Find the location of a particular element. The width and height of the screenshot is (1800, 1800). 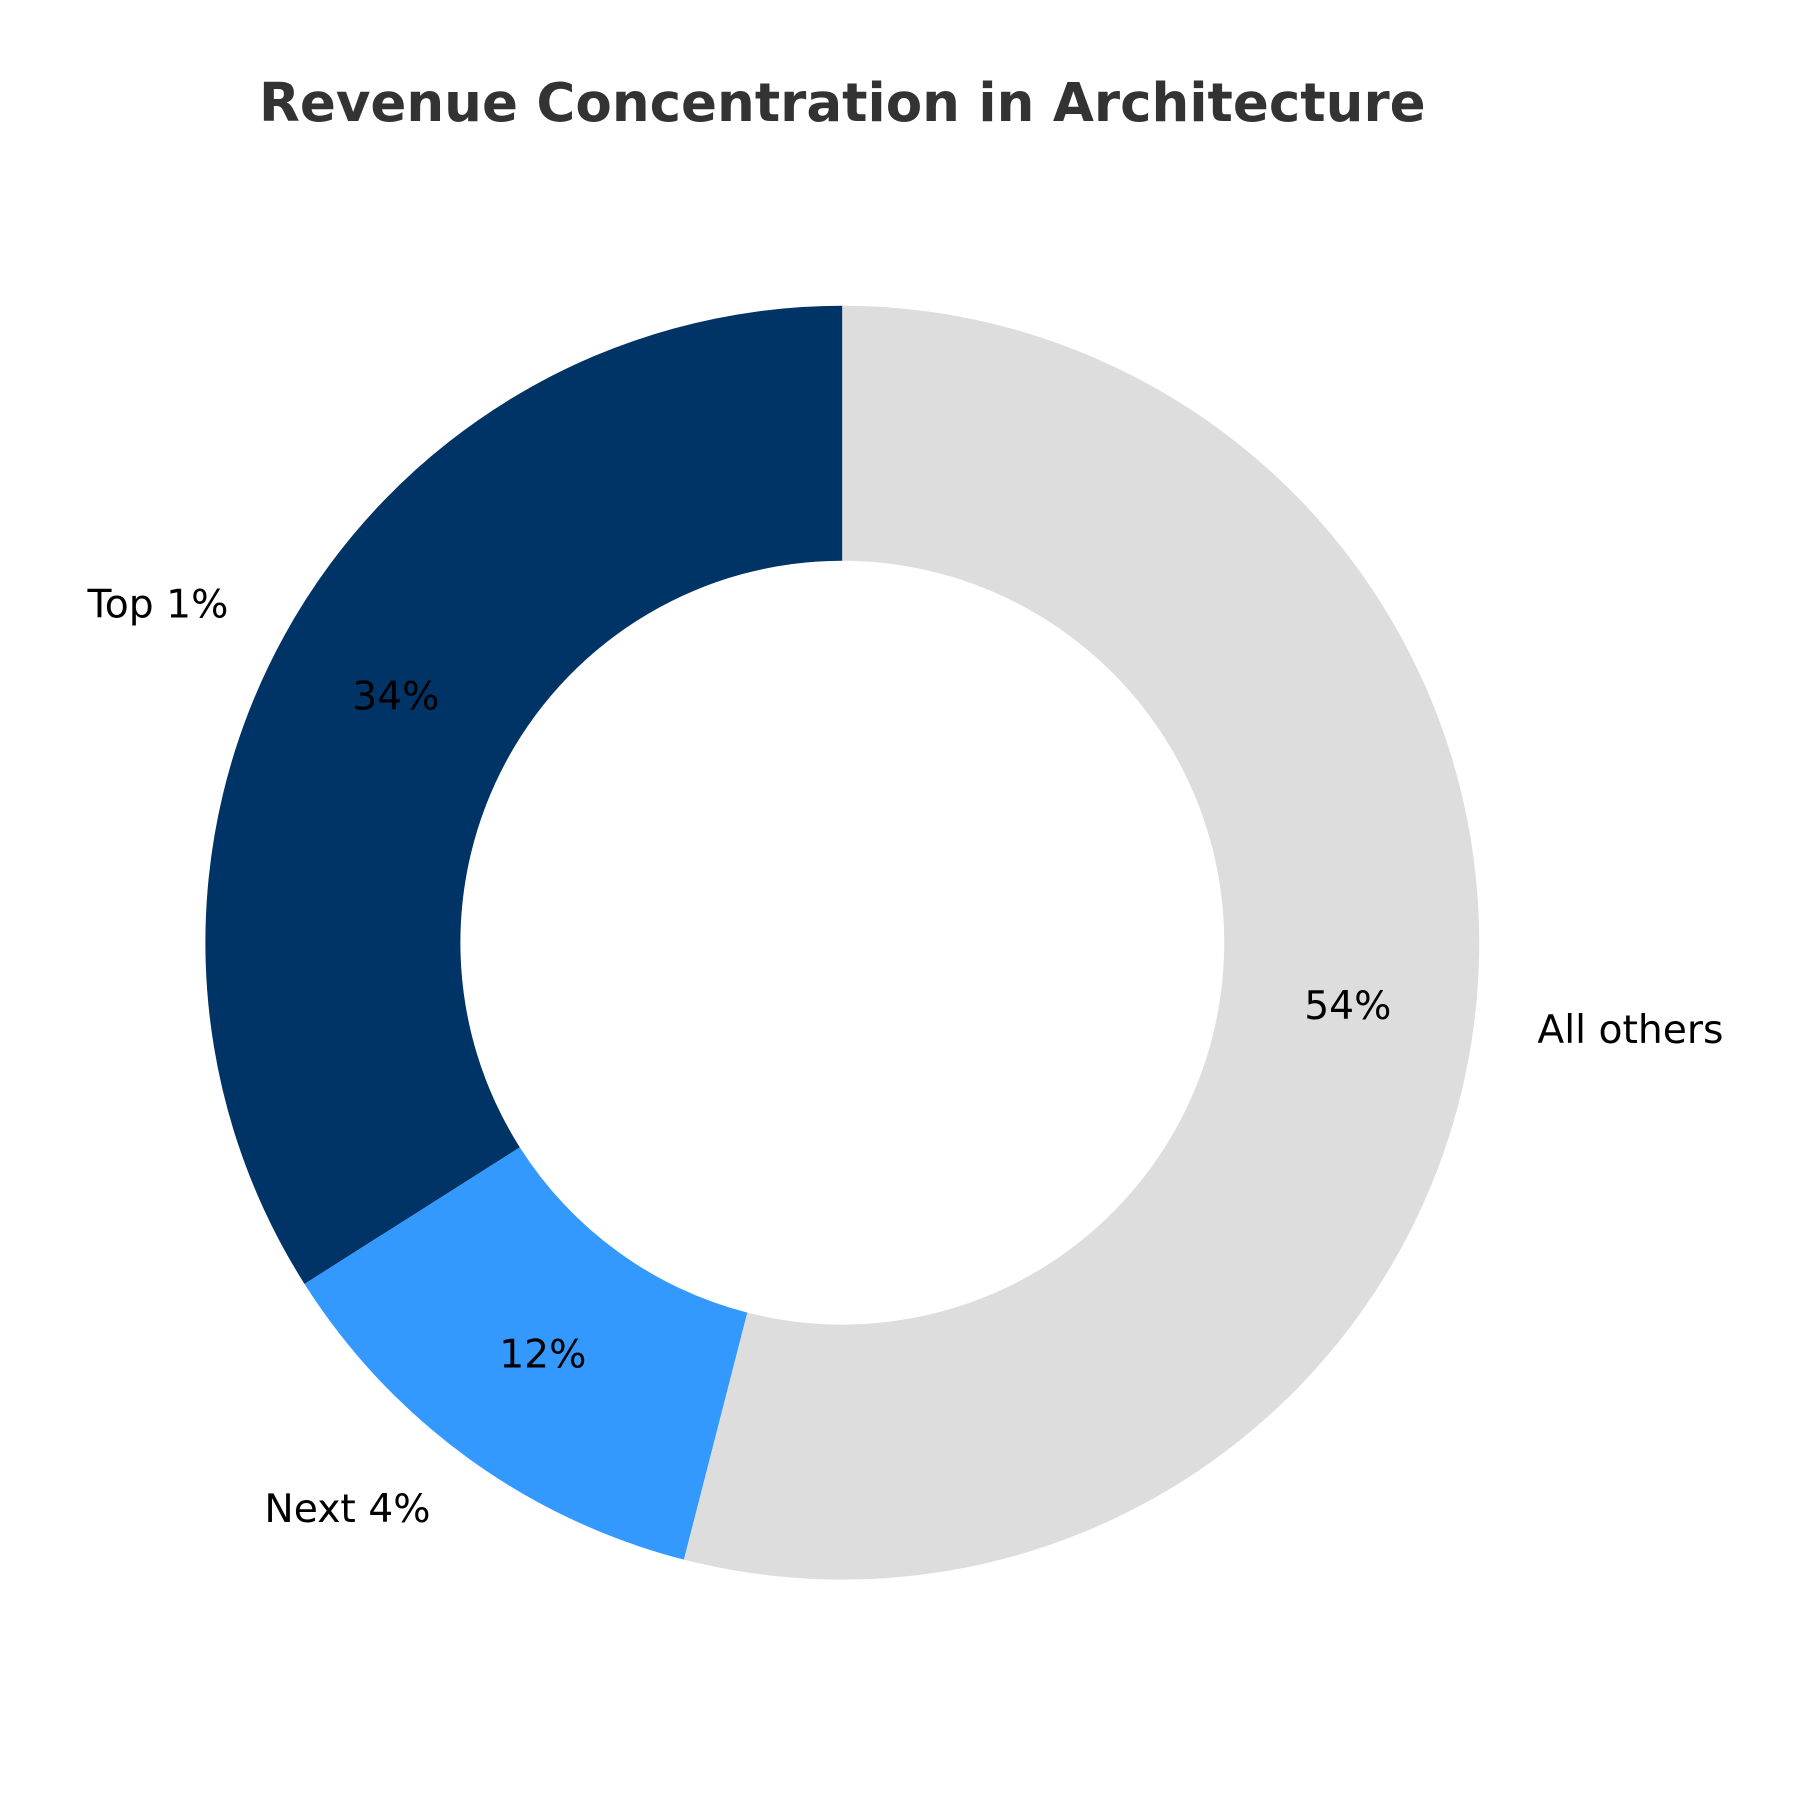

chart-title: Revenue Concentration in Architecture is located at coordinates (842, 103).